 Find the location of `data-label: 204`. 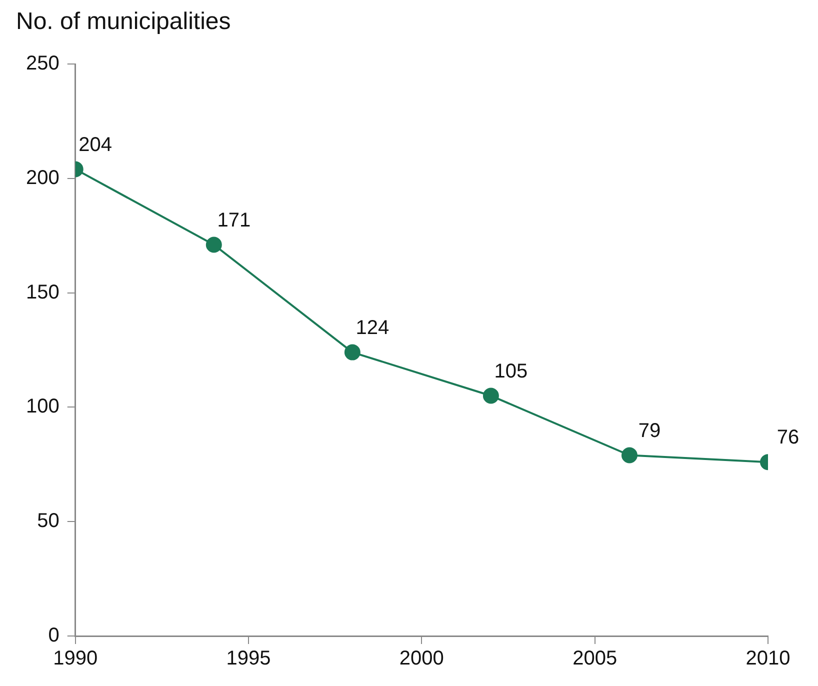

data-label: 204 is located at coordinates (95, 145).